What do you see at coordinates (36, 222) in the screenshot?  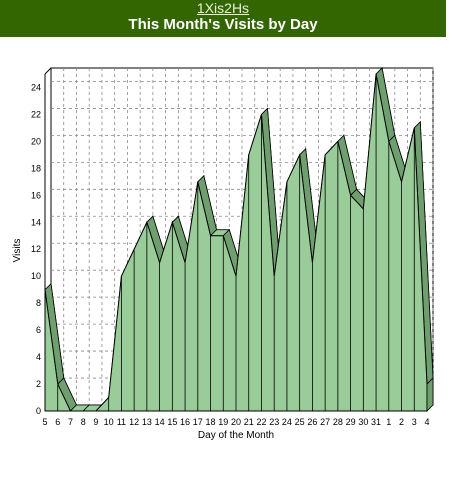 I see `y-tick-label: 14` at bounding box center [36, 222].